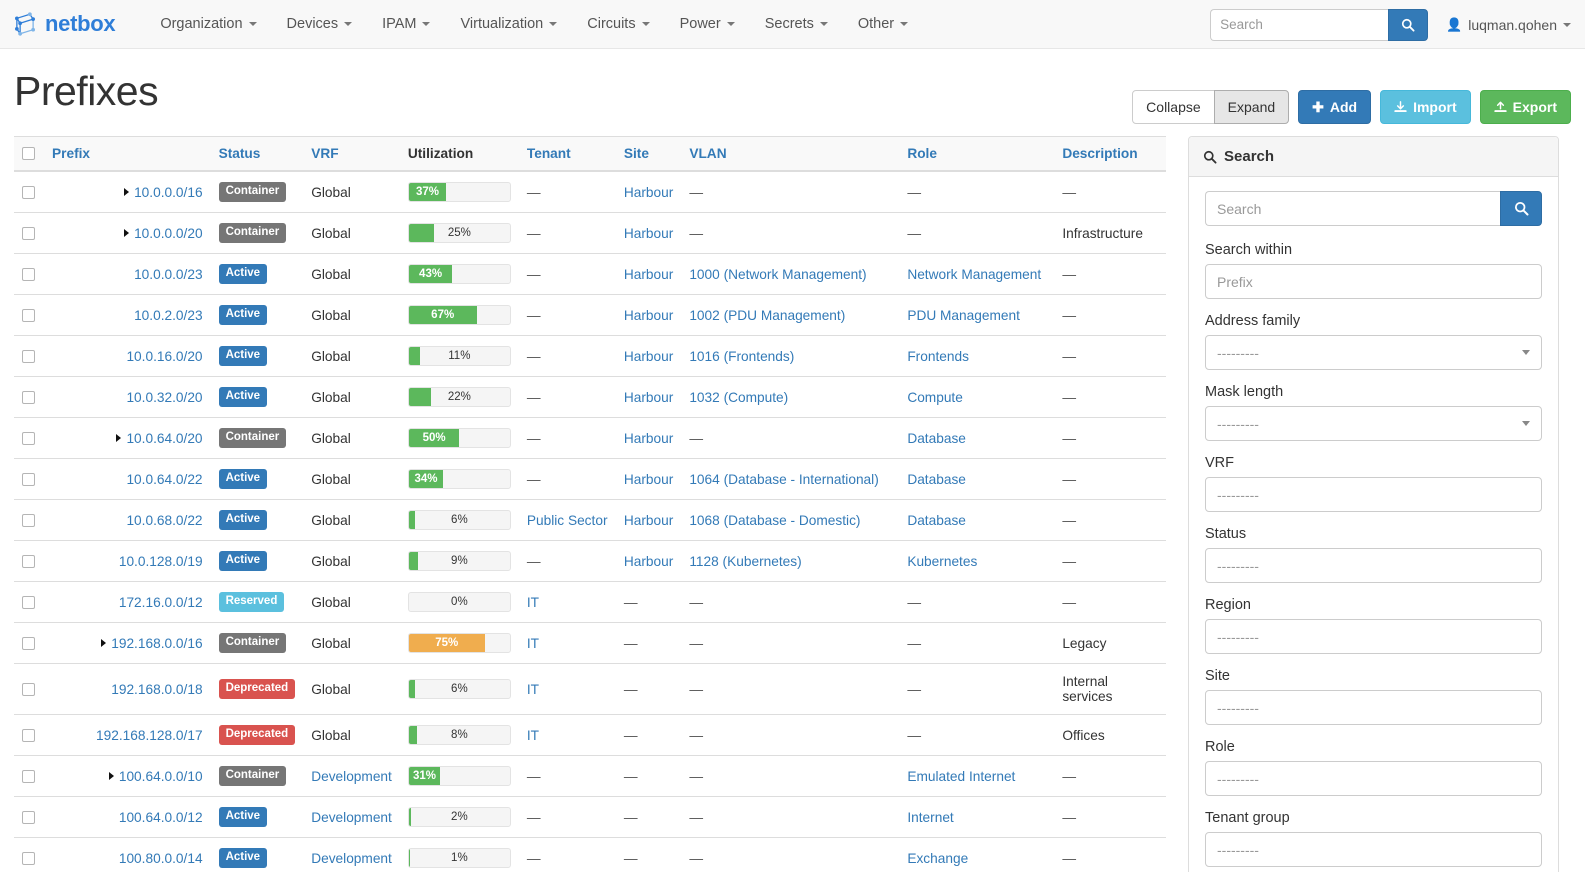  I want to click on column-header-vrf: VRF, so click(351, 154).